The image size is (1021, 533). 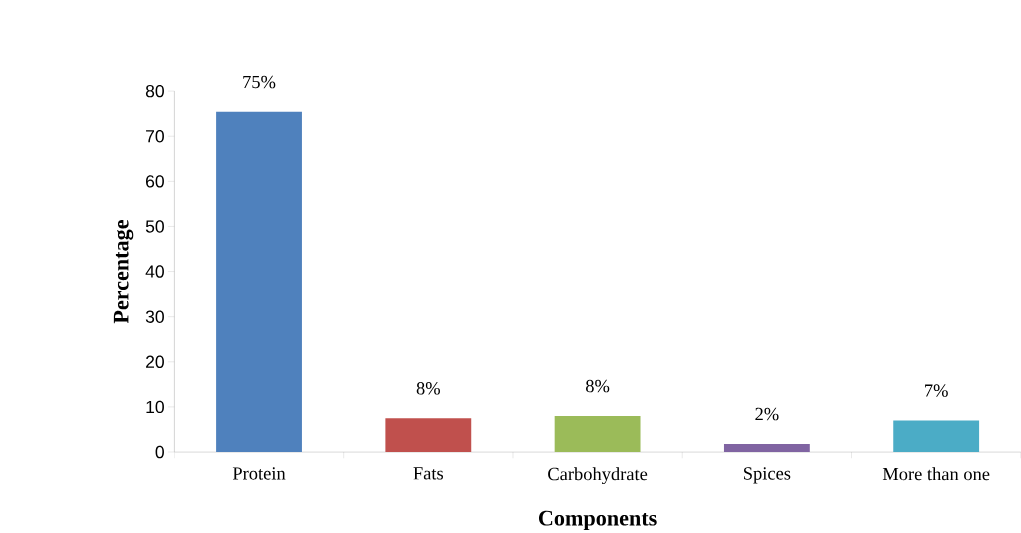 What do you see at coordinates (154, 316) in the screenshot?
I see `y-tick-label: 30` at bounding box center [154, 316].